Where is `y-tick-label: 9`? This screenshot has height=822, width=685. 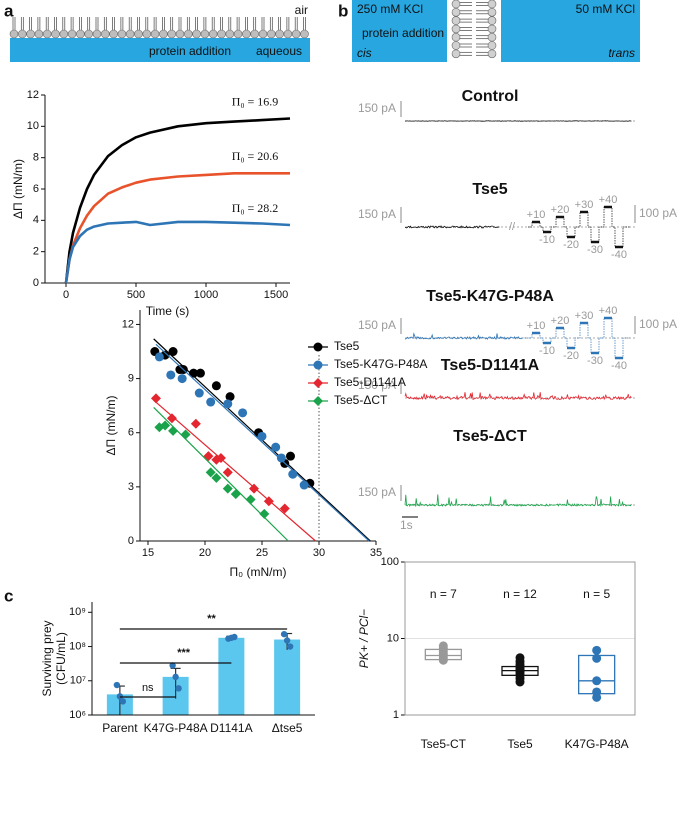
y-tick-label: 9 is located at coordinates (131, 378).